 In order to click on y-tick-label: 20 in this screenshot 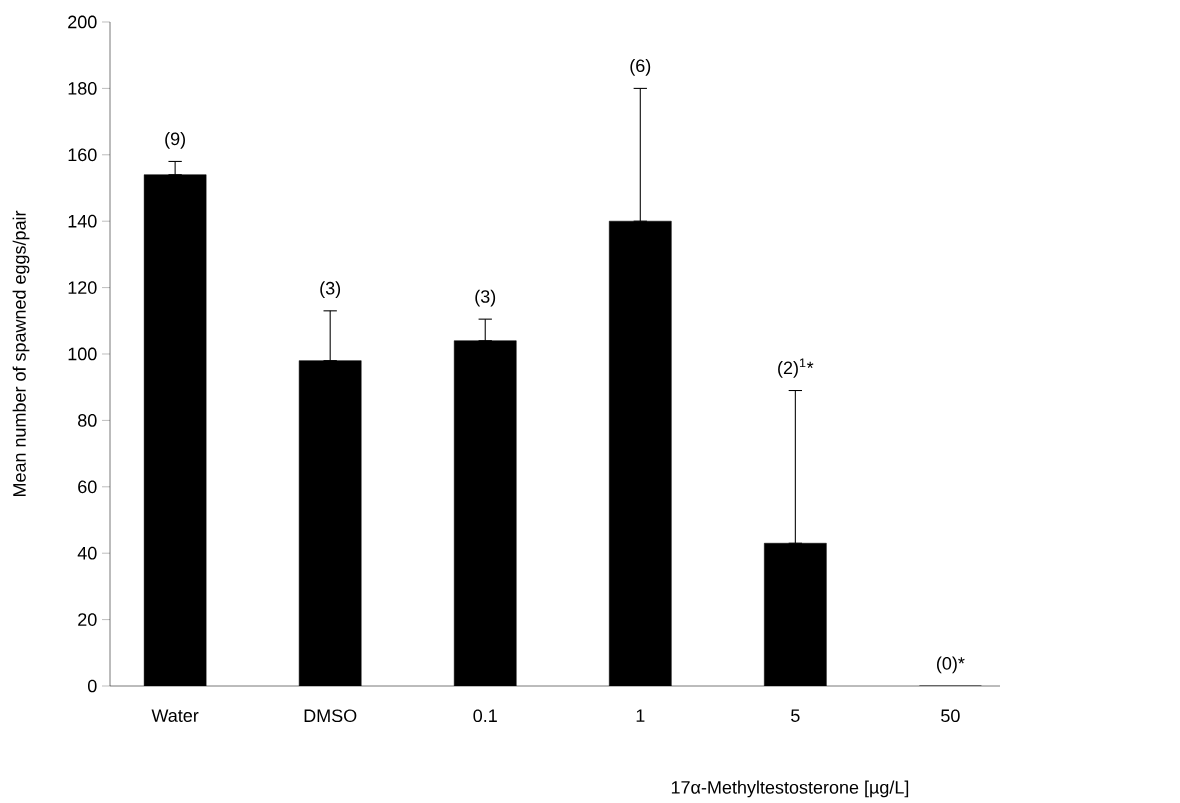, I will do `click(87, 619)`.